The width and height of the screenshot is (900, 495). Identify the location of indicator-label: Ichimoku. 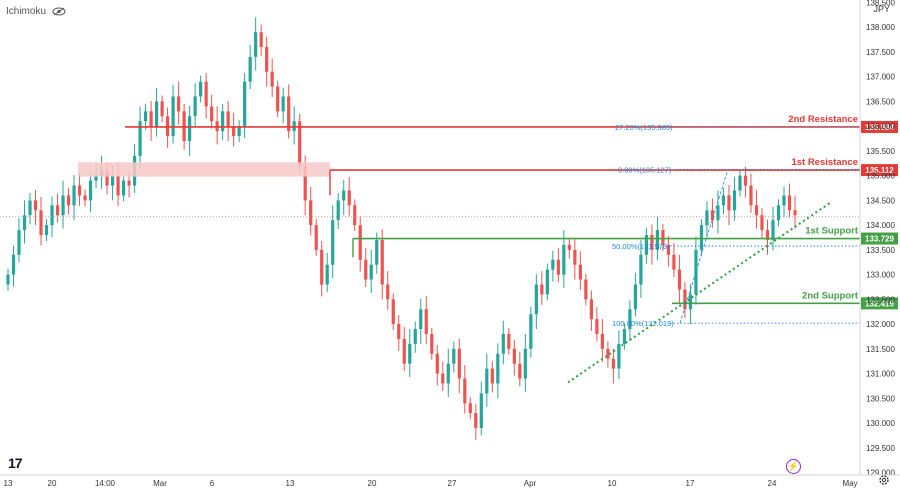
(36, 11).